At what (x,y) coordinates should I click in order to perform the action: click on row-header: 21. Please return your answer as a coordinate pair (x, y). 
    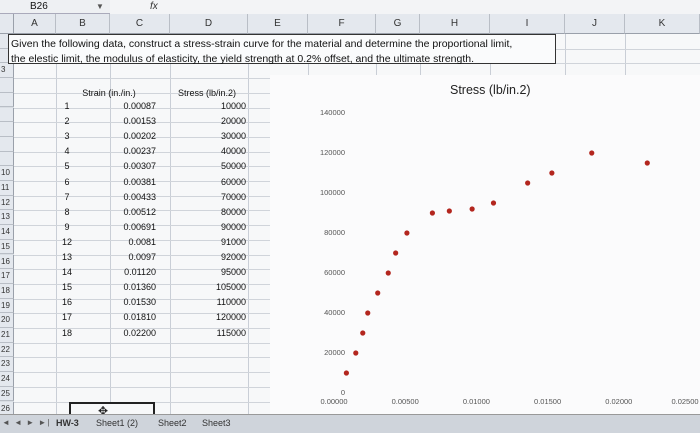
    Looking at the image, I should click on (7, 335).